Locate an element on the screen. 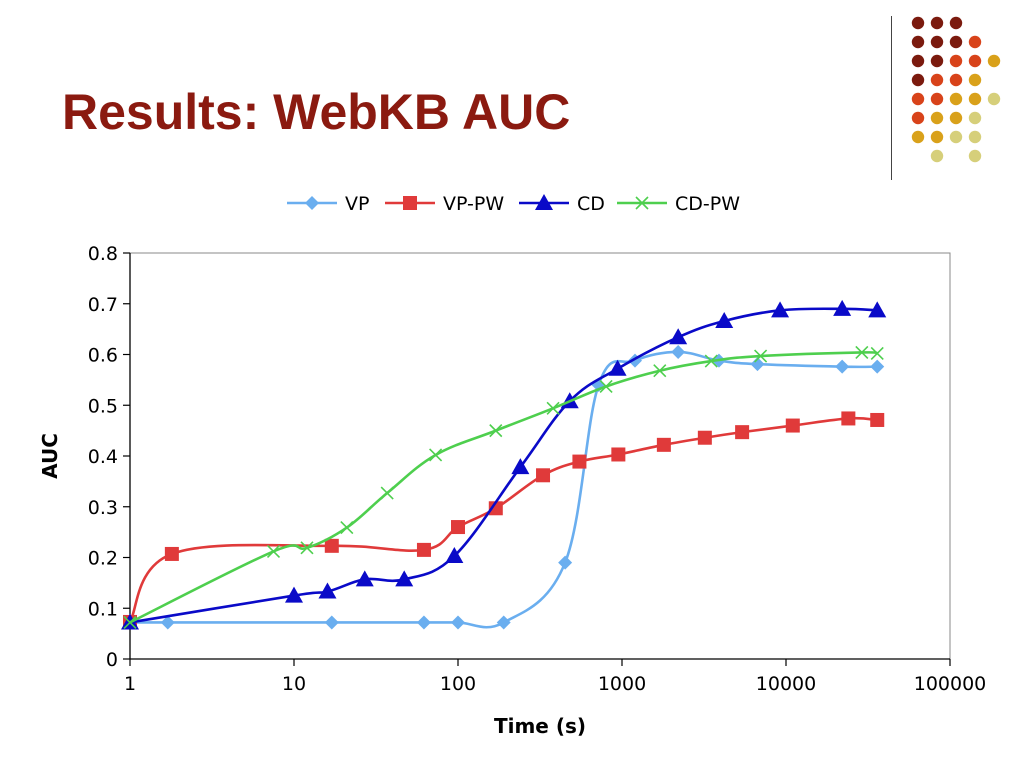  decorative-dot-grid is located at coordinates (956, 89).